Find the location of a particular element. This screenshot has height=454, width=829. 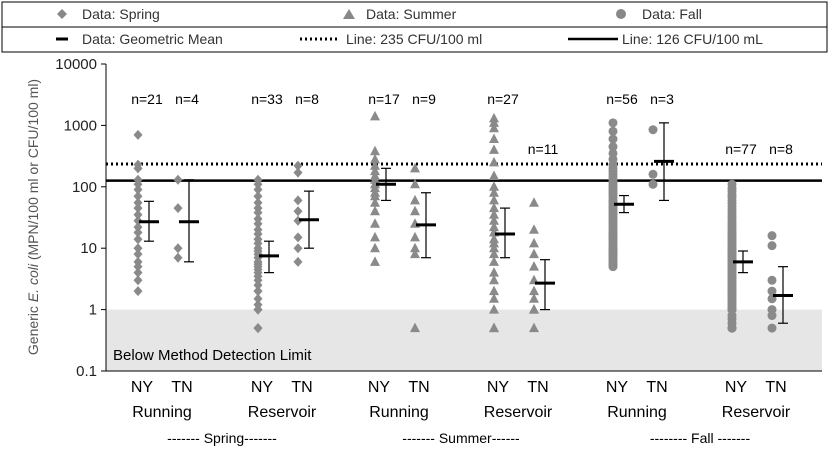

below-detection-limit-label: Below Method Detection Limit is located at coordinates (212, 355).